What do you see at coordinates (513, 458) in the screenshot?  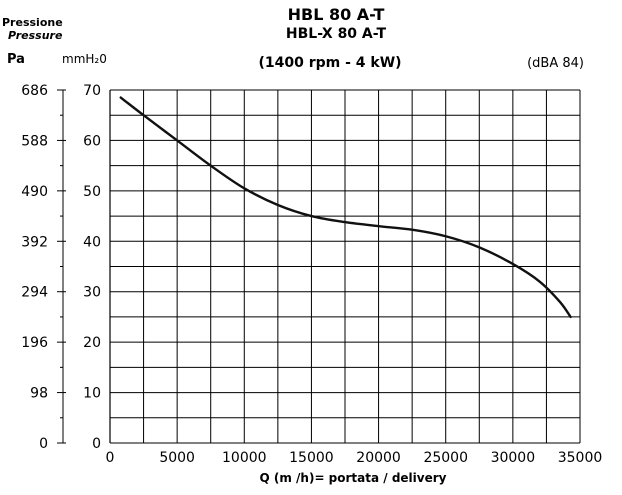 I see `x-tick-label: 30000` at bounding box center [513, 458].